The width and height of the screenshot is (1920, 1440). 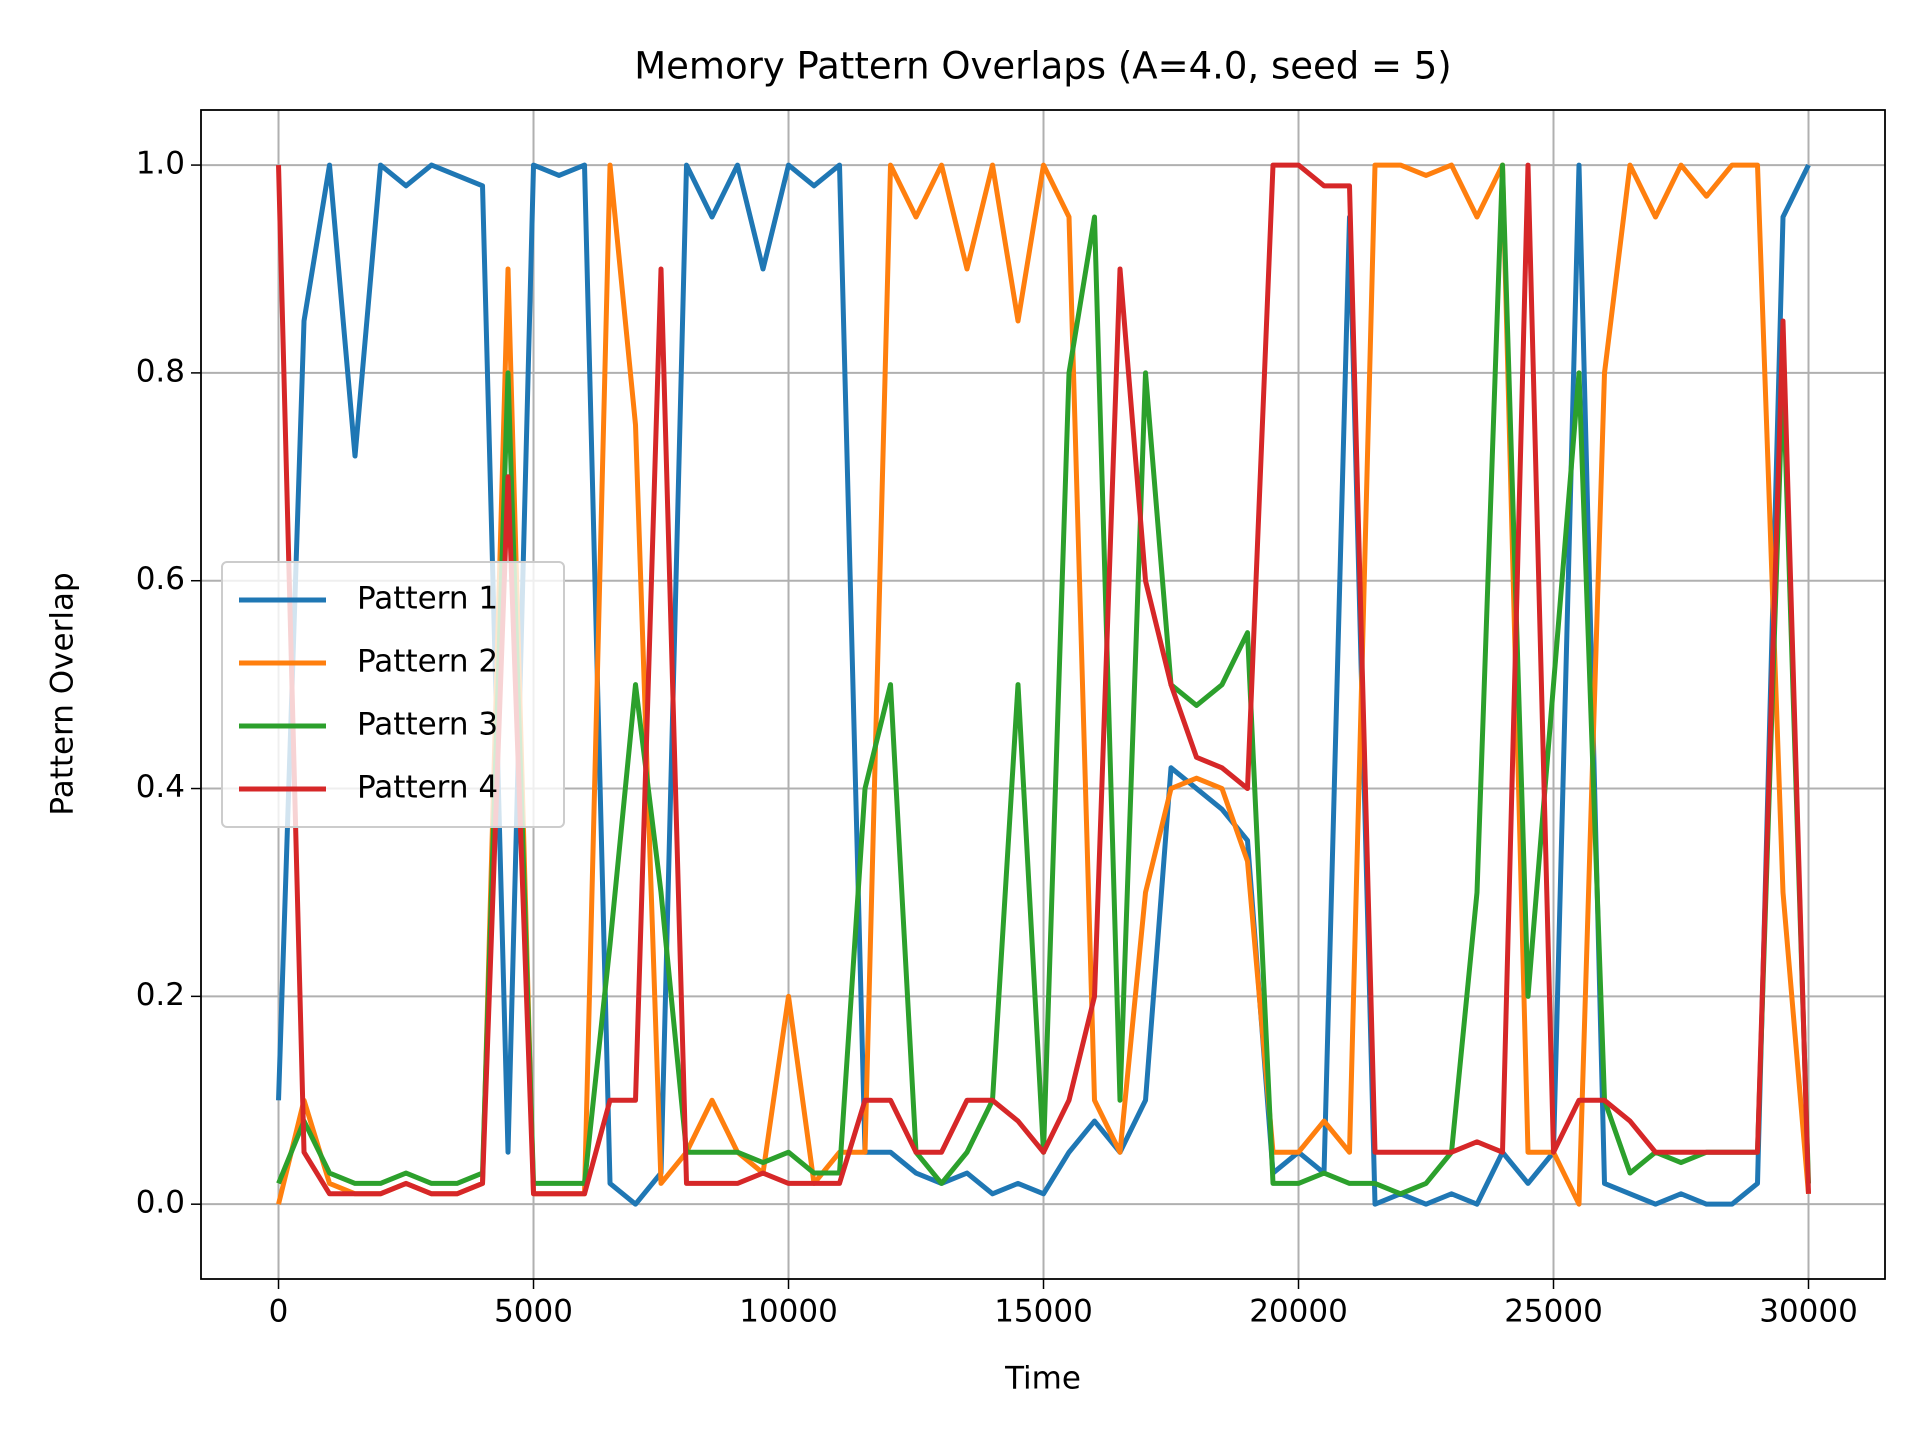 What do you see at coordinates (1043, 1312) in the screenshot?
I see `x-tick-label: 15000` at bounding box center [1043, 1312].